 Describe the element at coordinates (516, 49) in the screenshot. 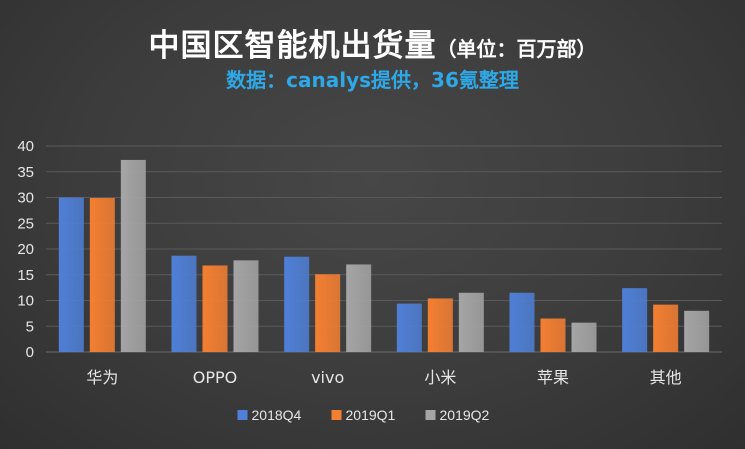

I see `chart-title-unit: （单位：百万部）` at that location.